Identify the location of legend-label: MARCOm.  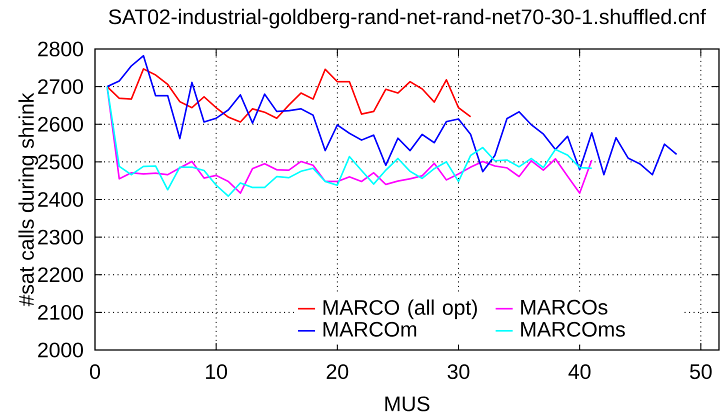
(370, 329).